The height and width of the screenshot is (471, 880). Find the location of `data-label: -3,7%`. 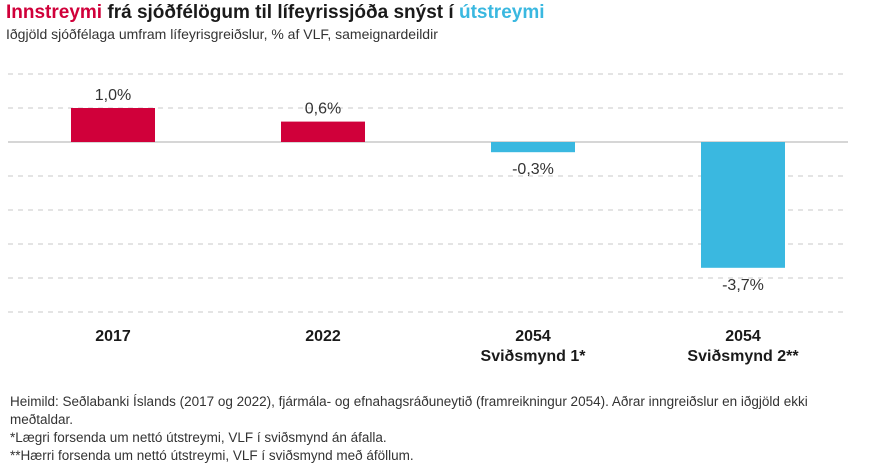

data-label: -3,7% is located at coordinates (743, 285).